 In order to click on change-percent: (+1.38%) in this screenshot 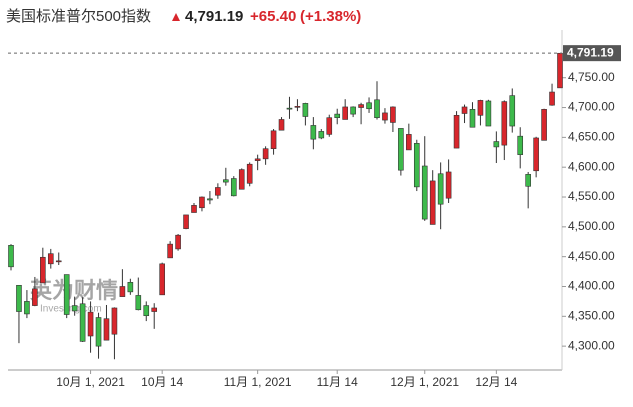, I will do `click(330, 16)`.